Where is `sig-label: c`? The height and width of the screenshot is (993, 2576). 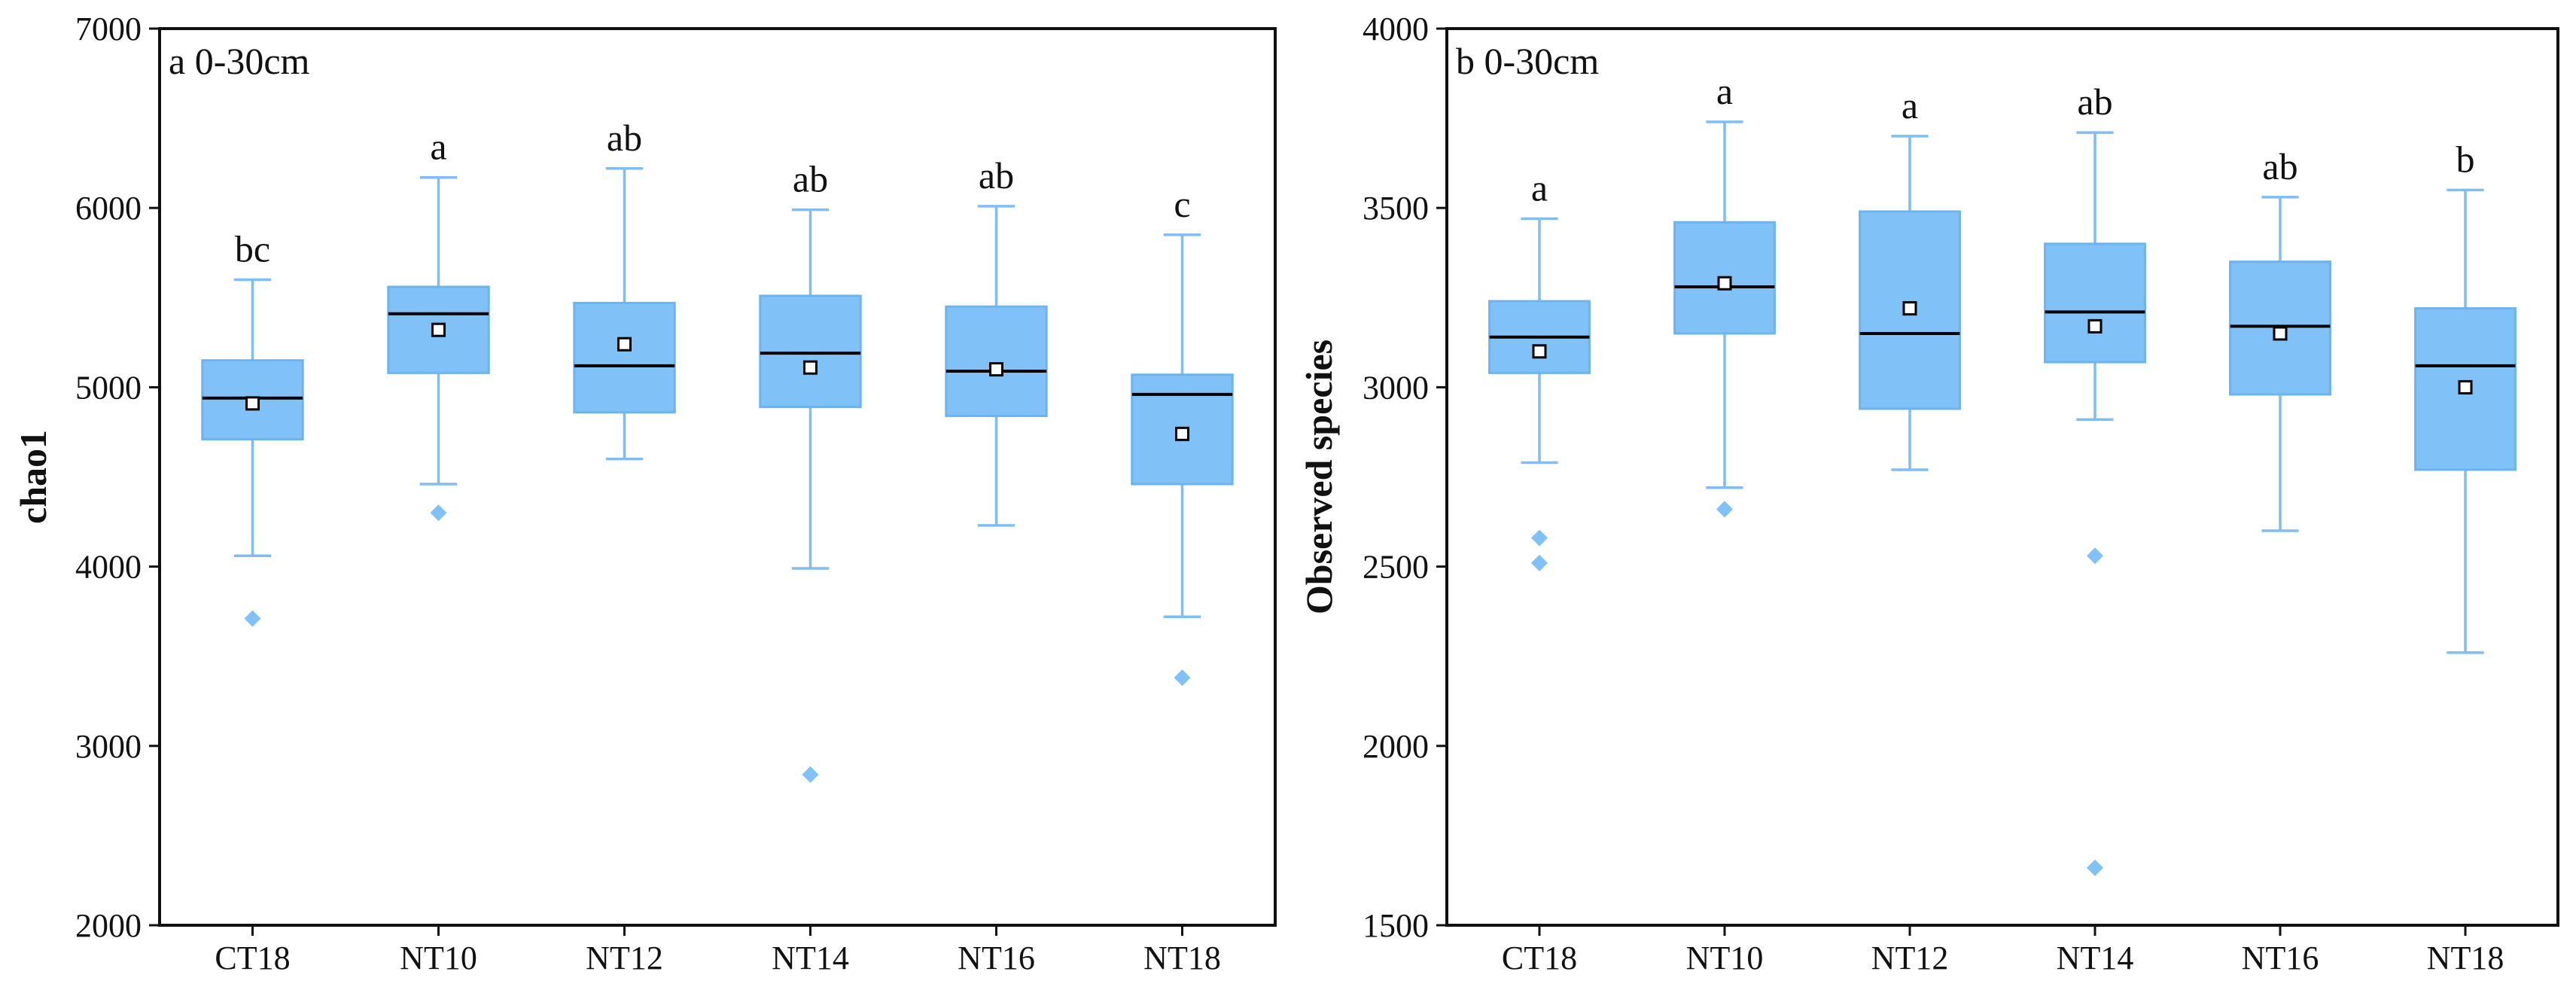 sig-label: c is located at coordinates (1182, 204).